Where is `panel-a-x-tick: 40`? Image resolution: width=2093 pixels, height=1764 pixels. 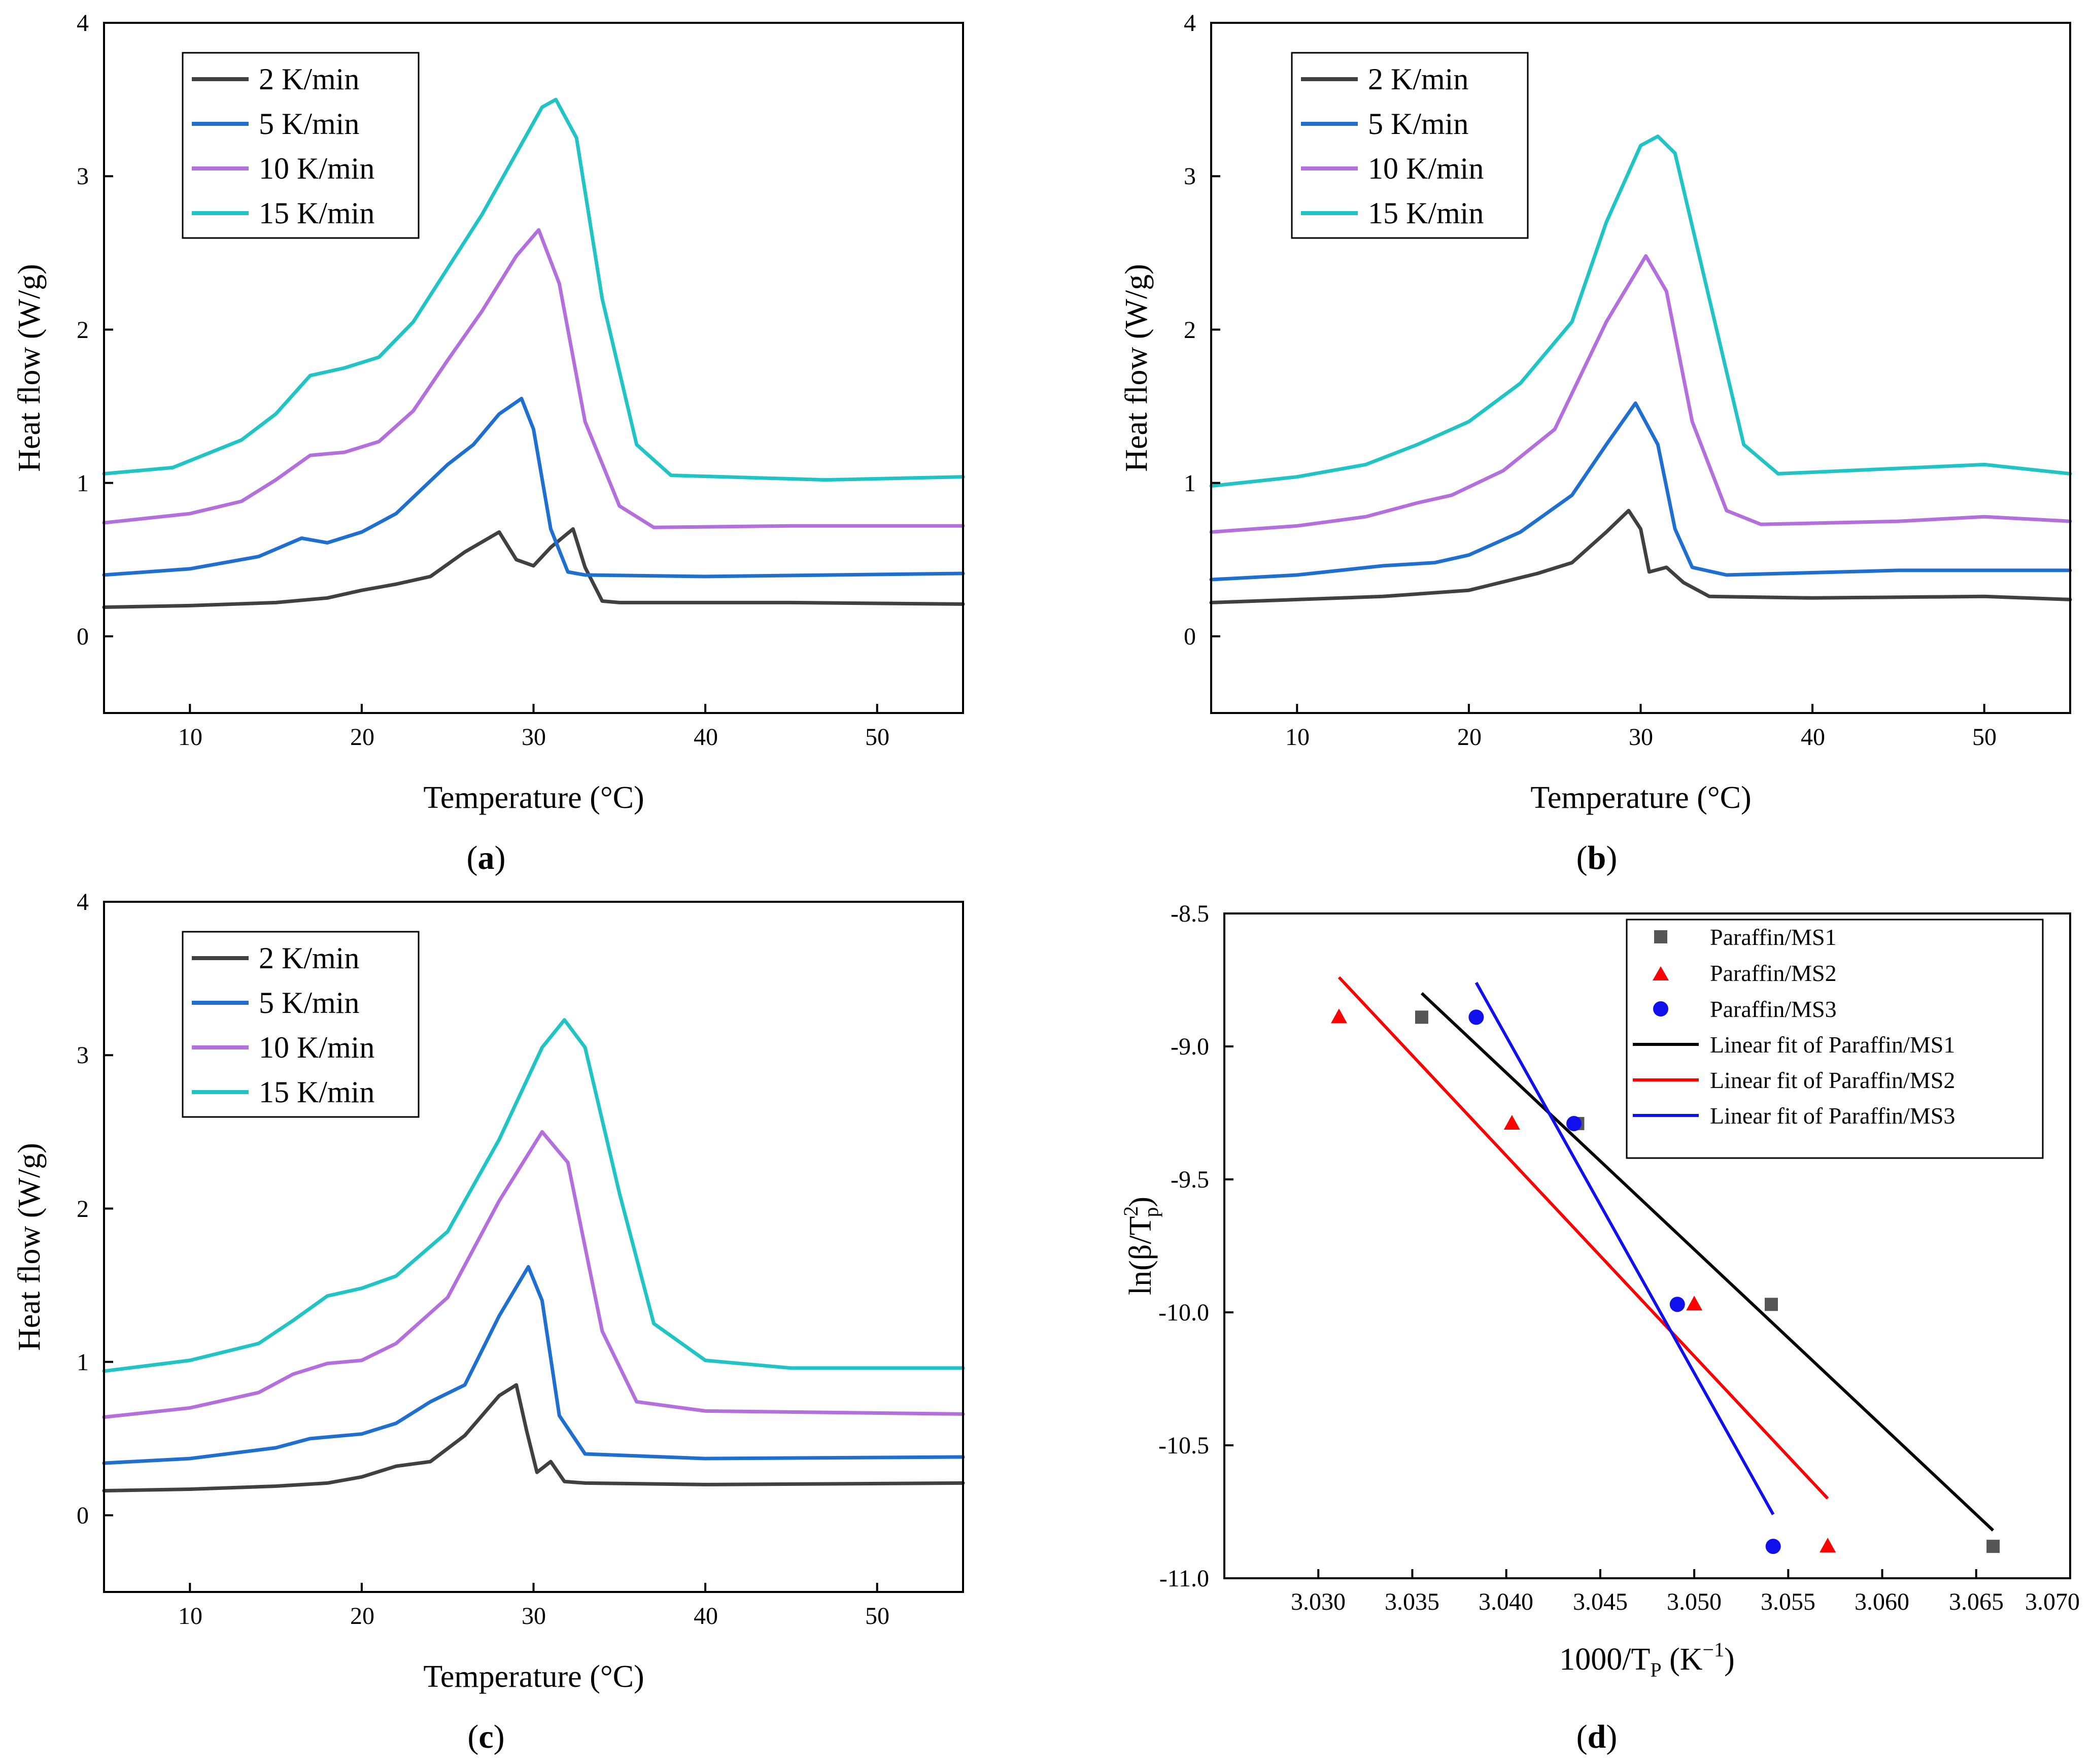 panel-a-x-tick: 40 is located at coordinates (706, 737).